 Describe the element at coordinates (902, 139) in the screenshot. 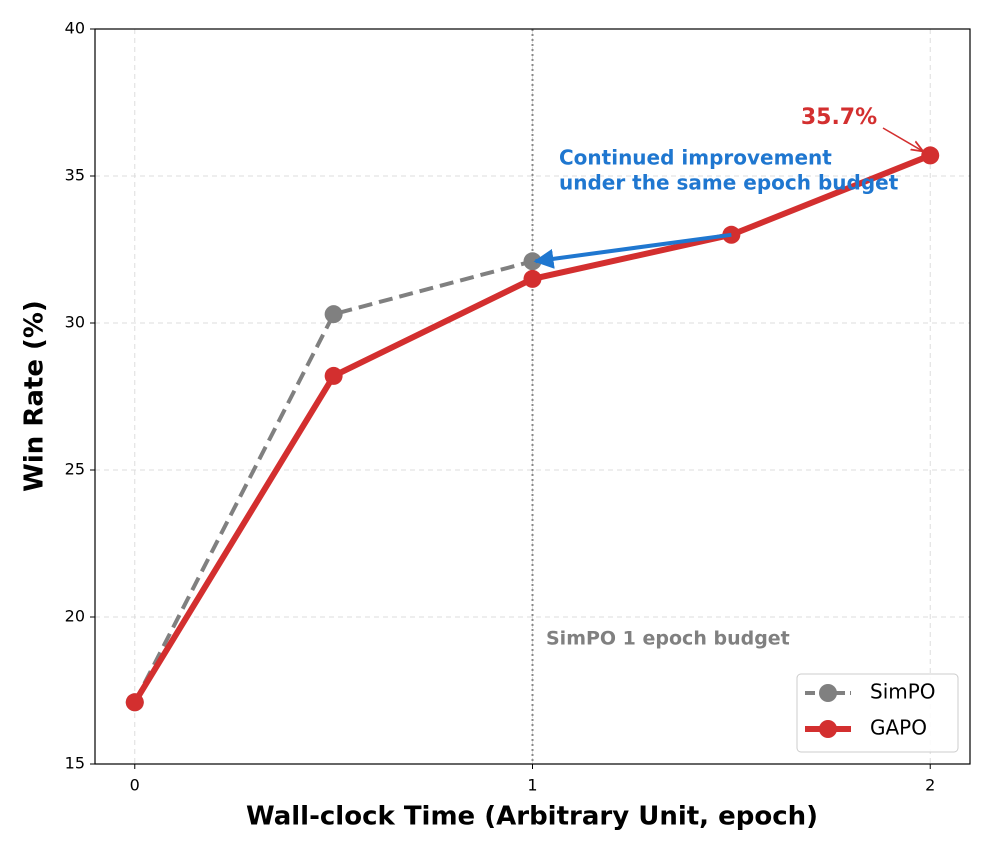

I see `peak-arrow` at that location.